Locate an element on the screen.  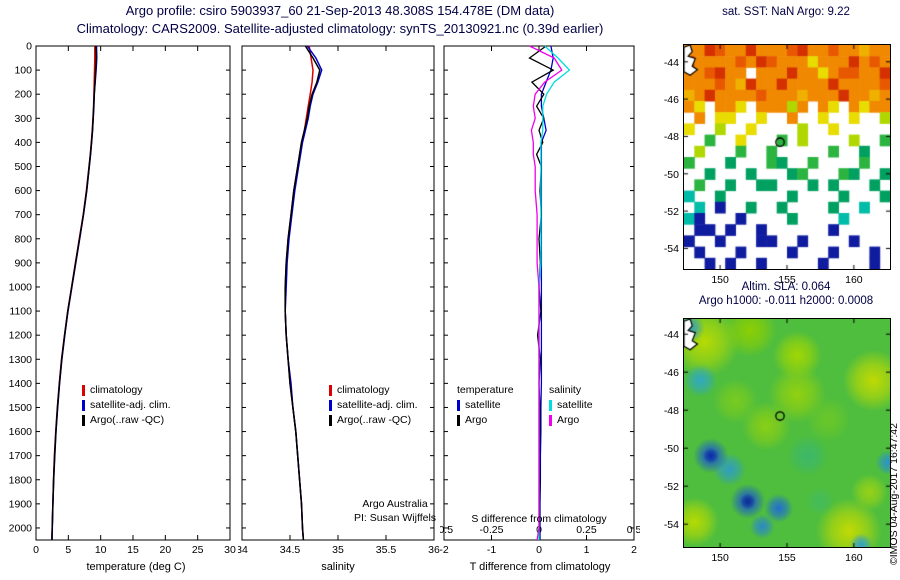
depth-tick-label: 1200 is located at coordinates (21, 336).